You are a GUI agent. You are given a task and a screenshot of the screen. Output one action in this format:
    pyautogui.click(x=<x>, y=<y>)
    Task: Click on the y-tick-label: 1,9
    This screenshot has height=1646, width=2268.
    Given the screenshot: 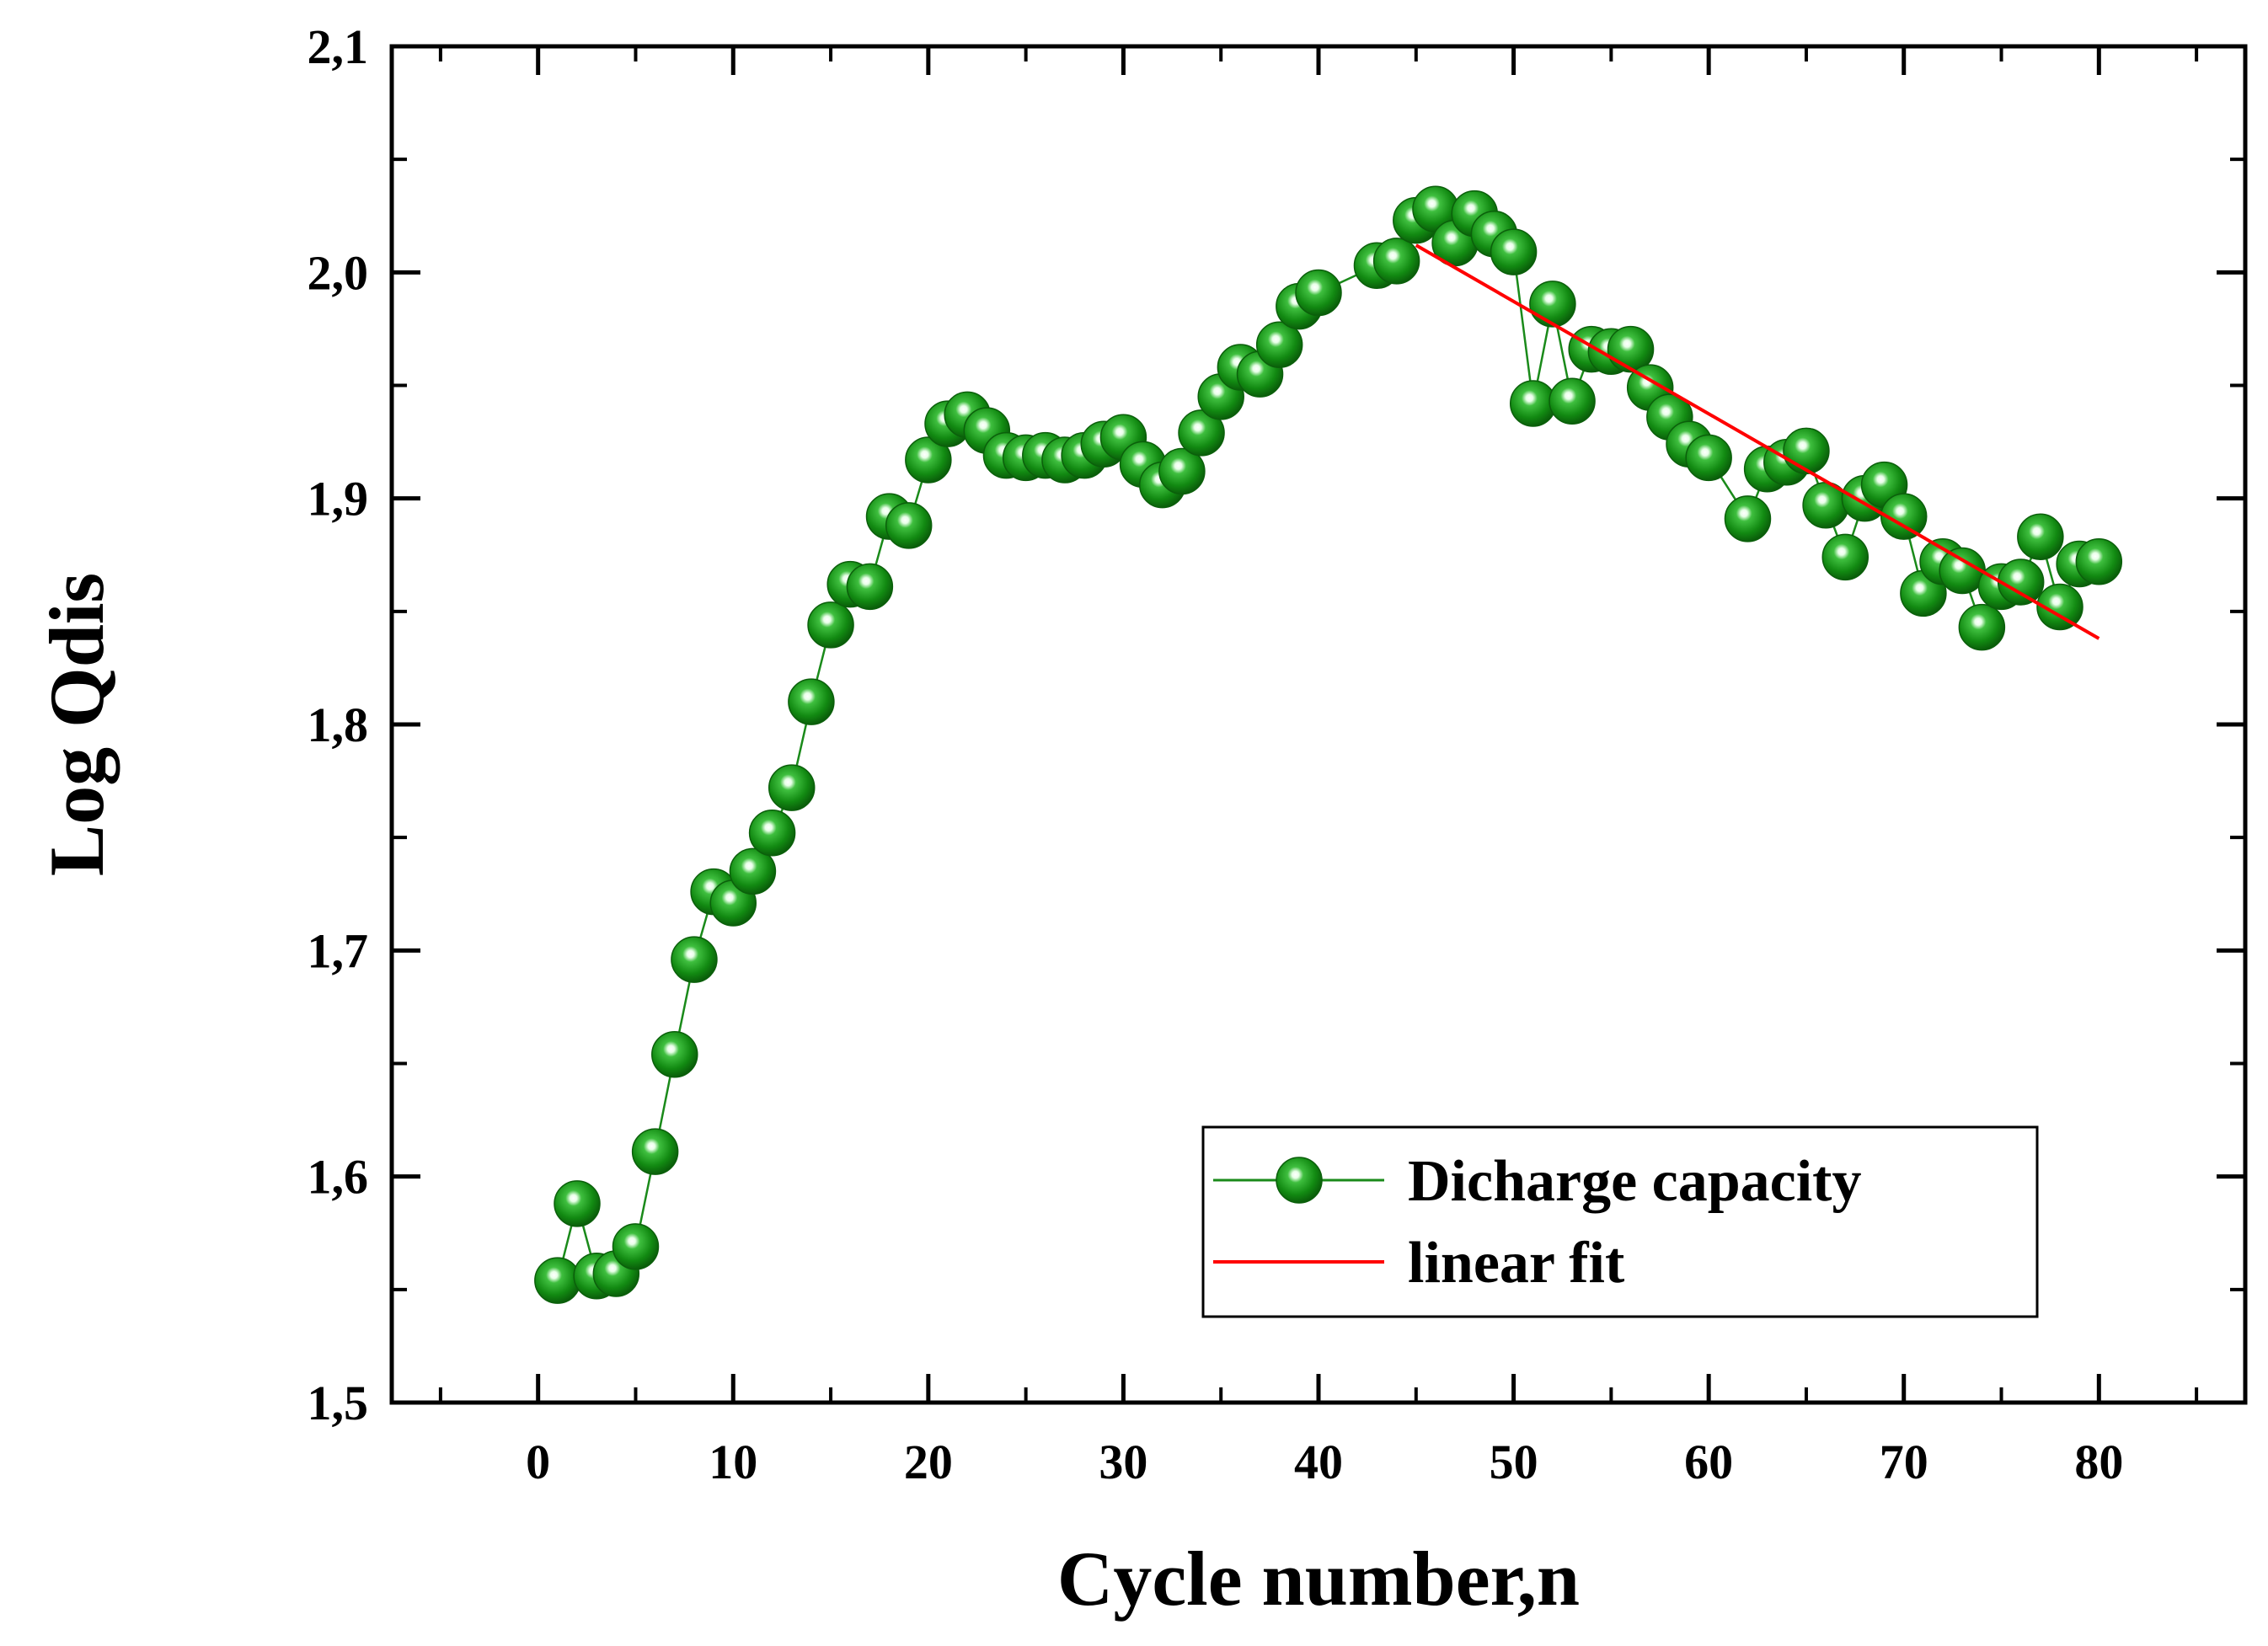 What is the action you would take?
    pyautogui.click(x=339, y=499)
    